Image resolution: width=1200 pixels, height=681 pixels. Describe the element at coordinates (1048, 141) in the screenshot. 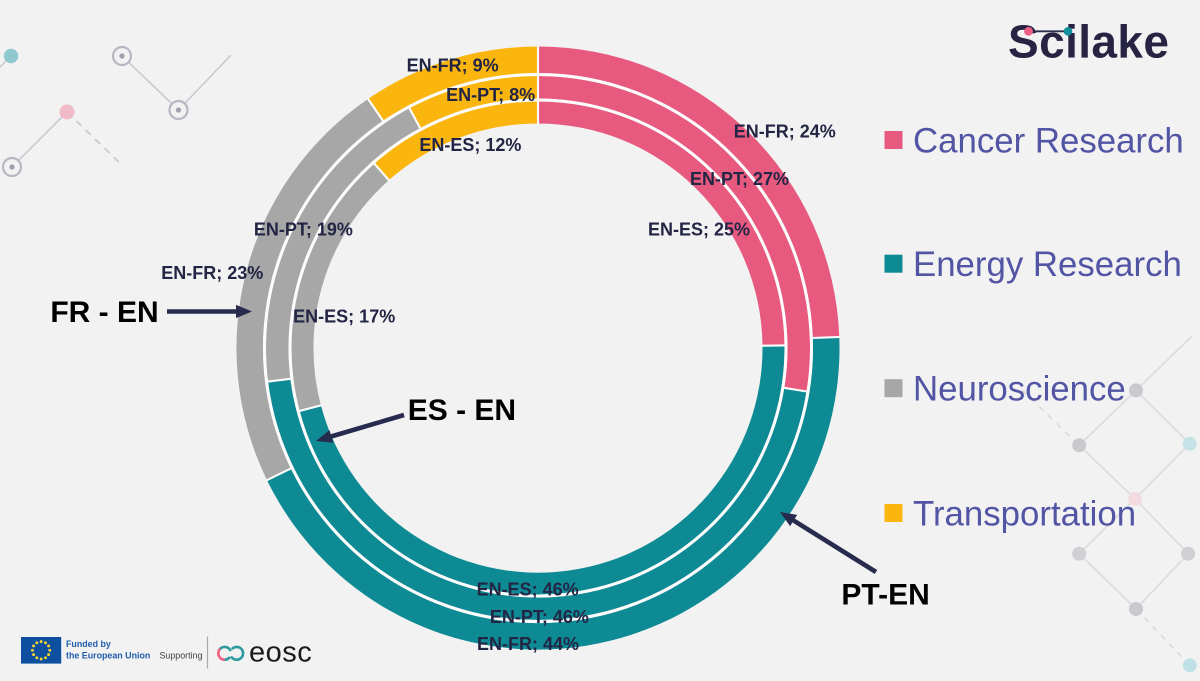

I see `svg-text: Cancer Research` at that location.